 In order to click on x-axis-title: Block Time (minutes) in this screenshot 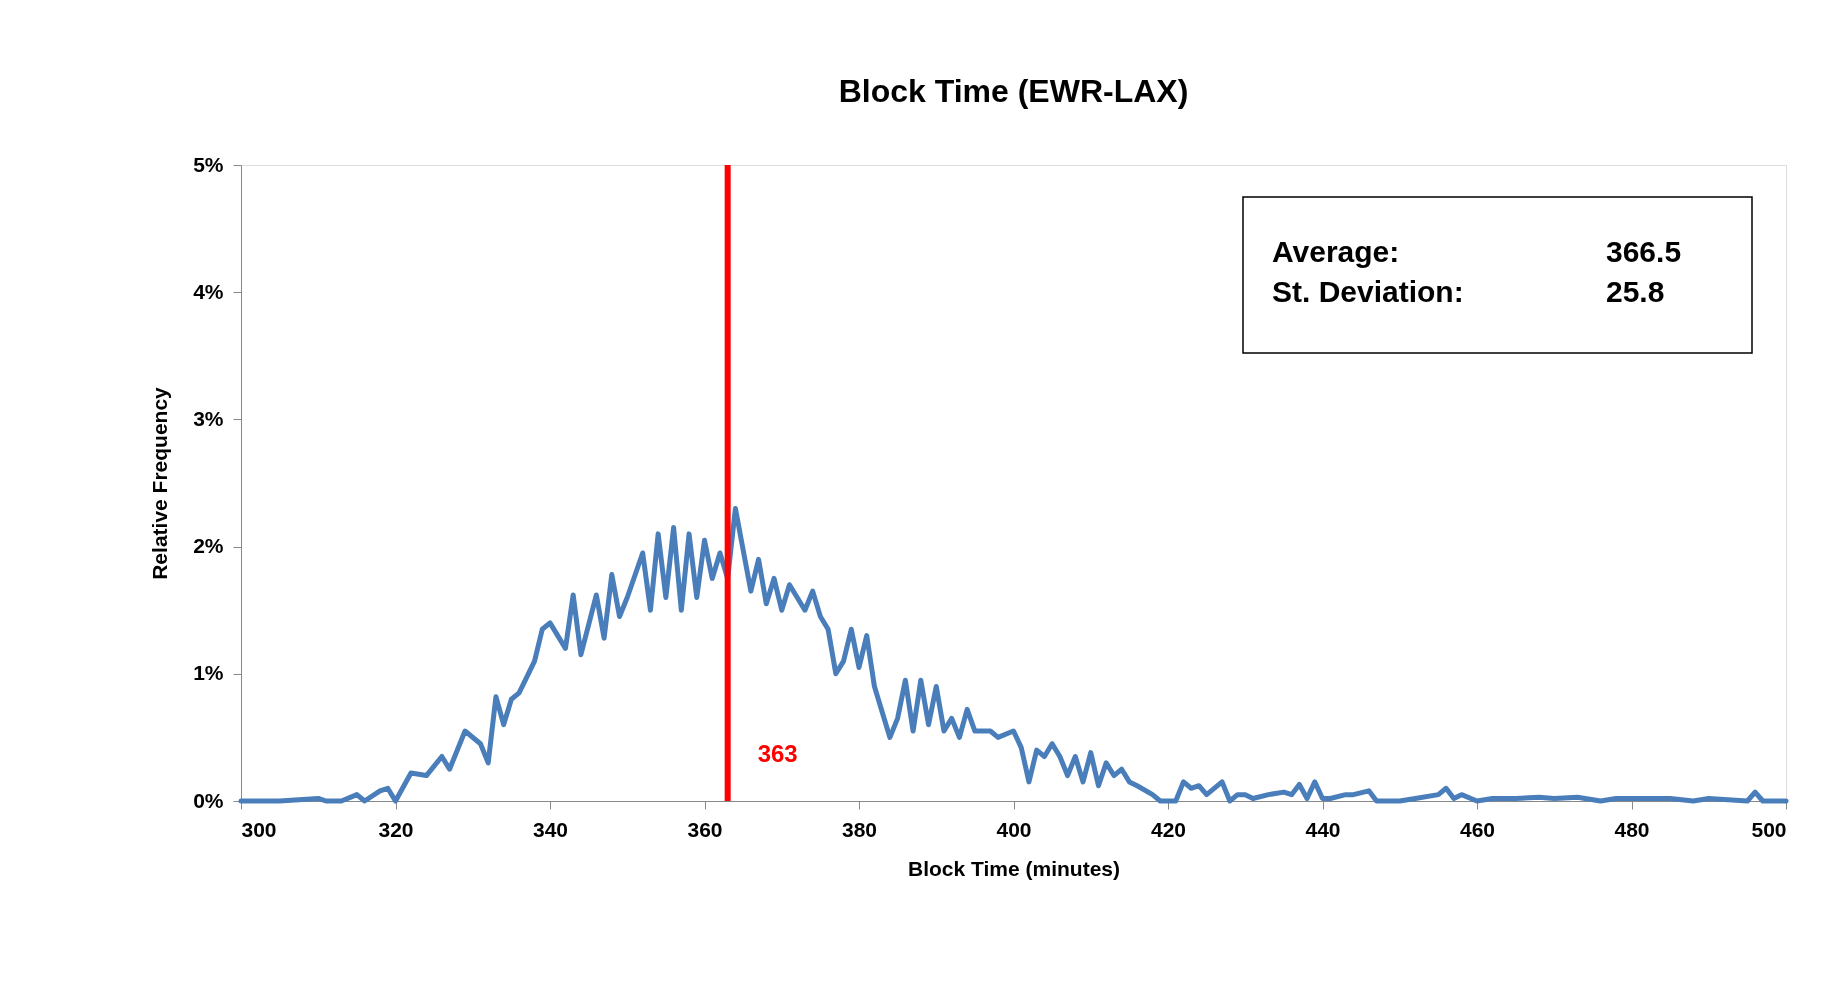, I will do `click(1014, 868)`.